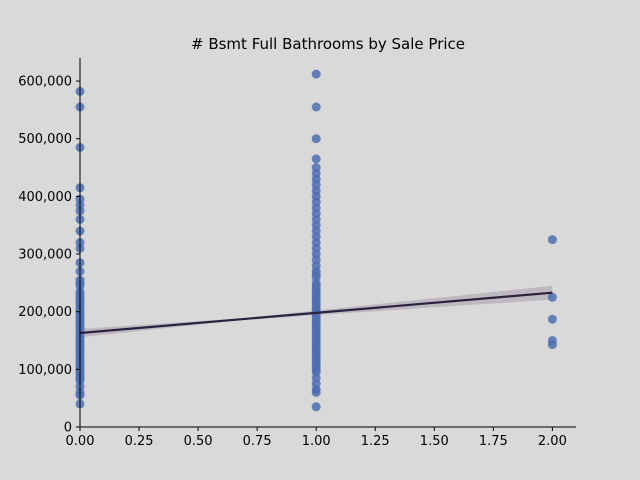 The height and width of the screenshot is (480, 640). What do you see at coordinates (45, 139) in the screenshot?
I see `y-tick-label: 500,000` at bounding box center [45, 139].